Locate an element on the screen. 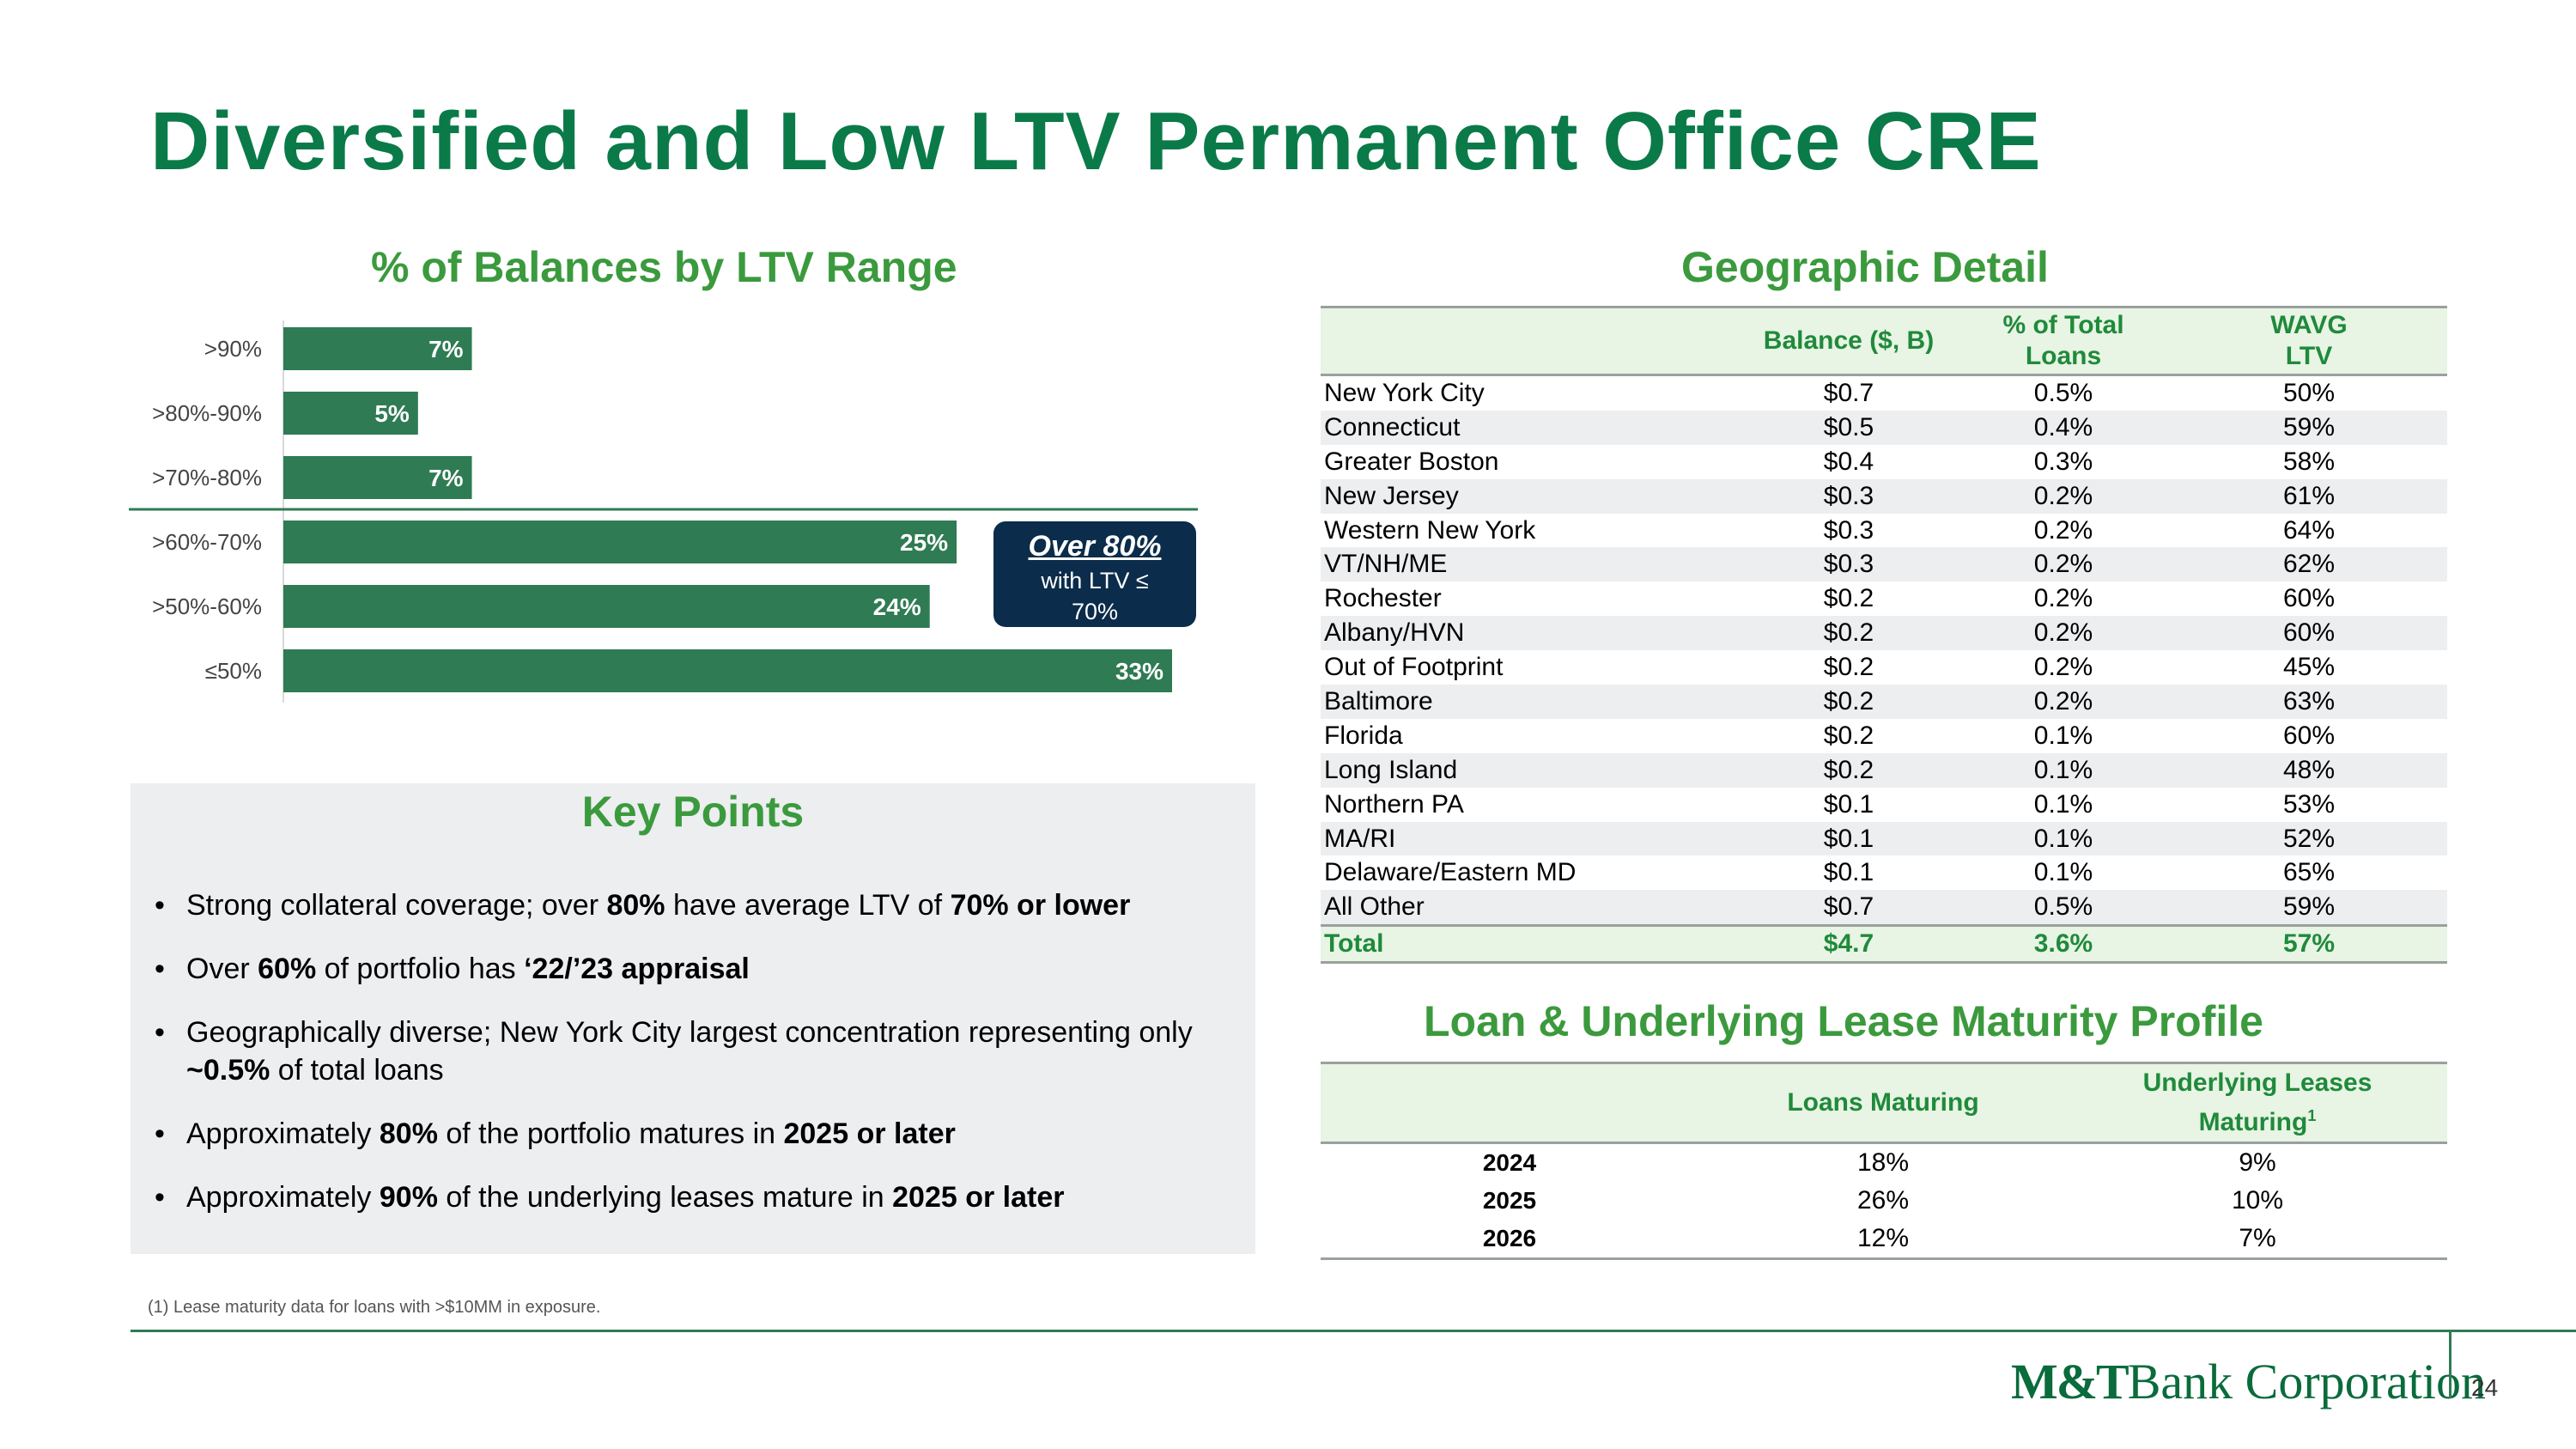 This screenshot has width=2576, height=1449. geo-value: $0.1 is located at coordinates (1849, 804).